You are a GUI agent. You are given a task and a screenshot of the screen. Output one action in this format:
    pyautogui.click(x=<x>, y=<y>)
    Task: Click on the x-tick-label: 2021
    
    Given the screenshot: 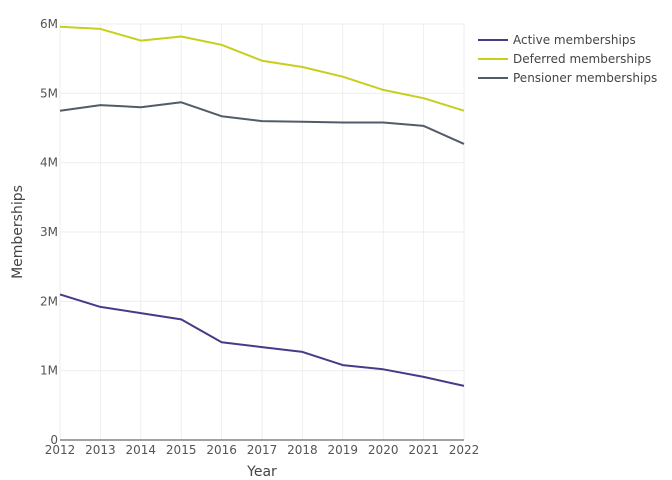 What is the action you would take?
    pyautogui.click(x=423, y=450)
    